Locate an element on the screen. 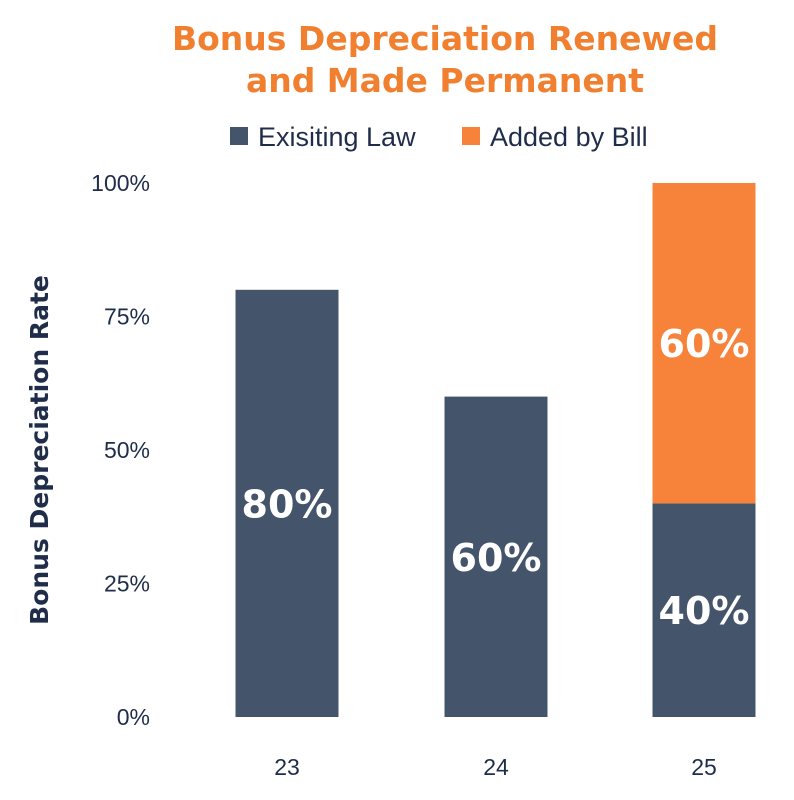 Image resolution: width=794 pixels, height=800 pixels. x-tick-label: 24 is located at coordinates (496, 767).